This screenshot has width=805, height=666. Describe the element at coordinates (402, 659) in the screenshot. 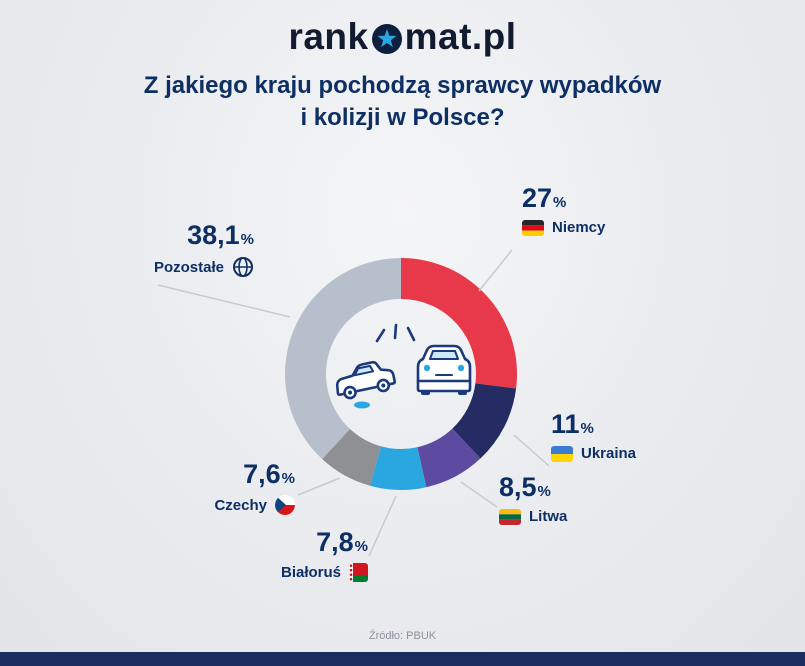

I see `footer-bar` at that location.